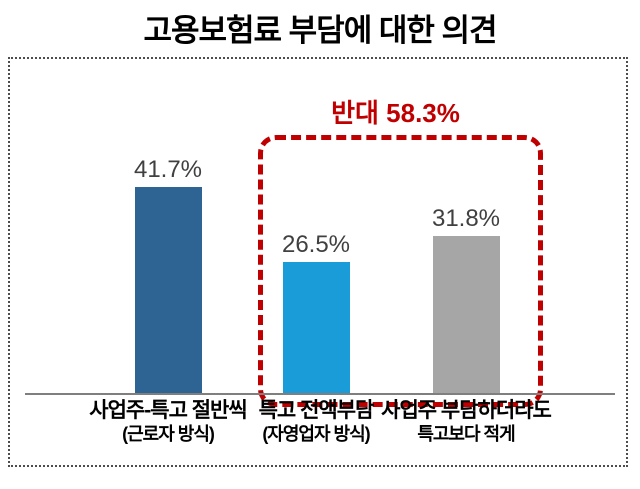  What do you see at coordinates (316, 433) in the screenshot?
I see `category-label-line2: (자영업자 방식)` at bounding box center [316, 433].